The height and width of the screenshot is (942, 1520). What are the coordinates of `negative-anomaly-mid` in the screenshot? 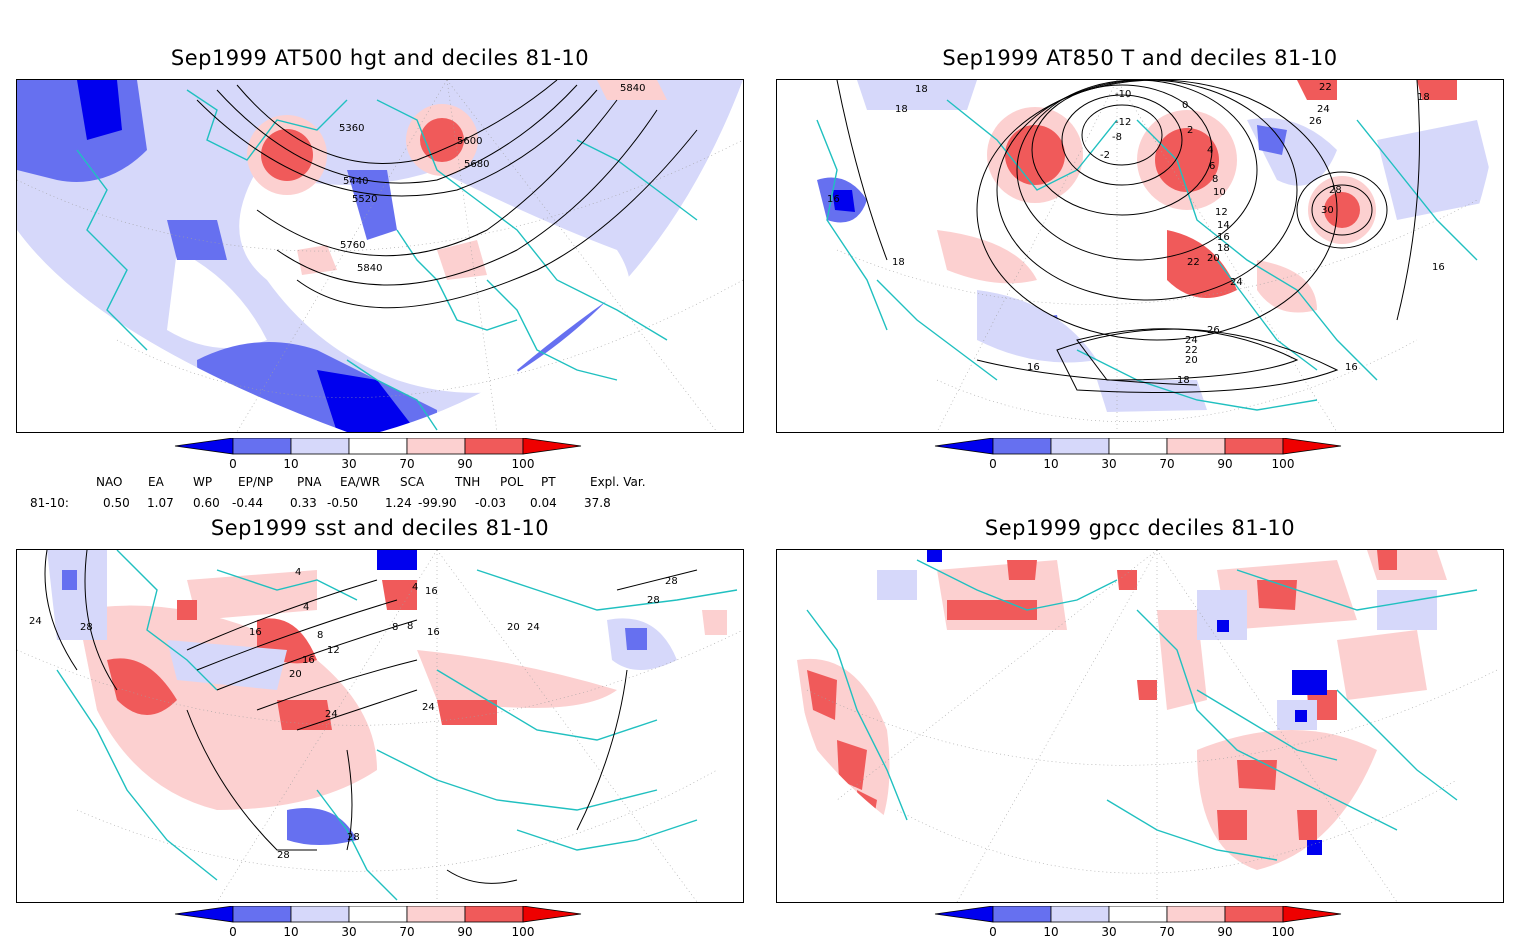 It's located at (372, 205).